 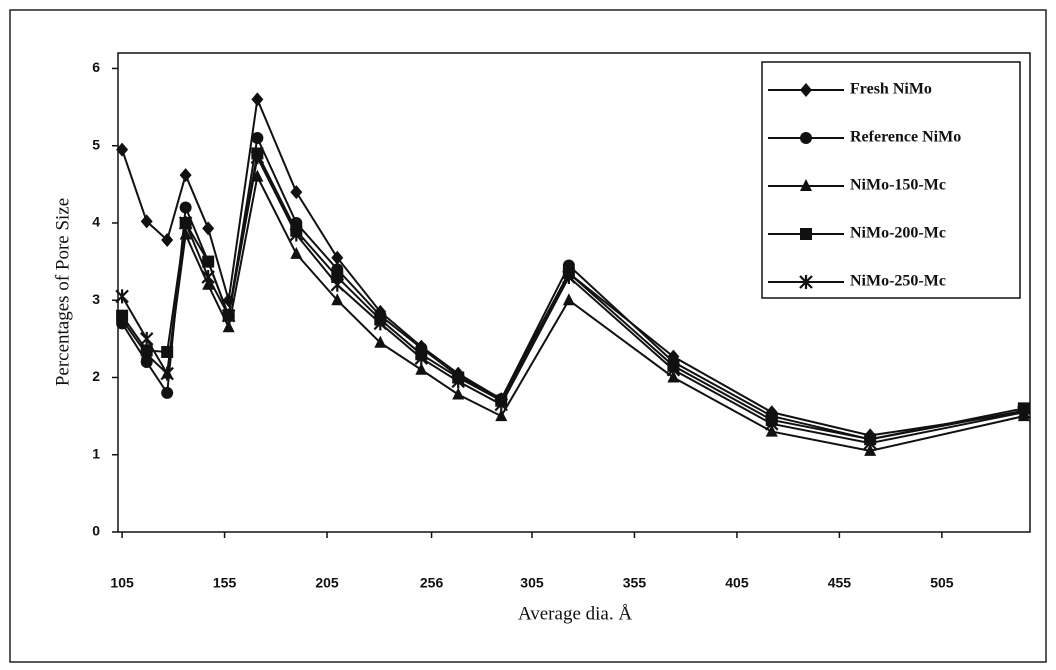 What do you see at coordinates (905, 137) in the screenshot?
I see `legend-label: Reference NiMo` at bounding box center [905, 137].